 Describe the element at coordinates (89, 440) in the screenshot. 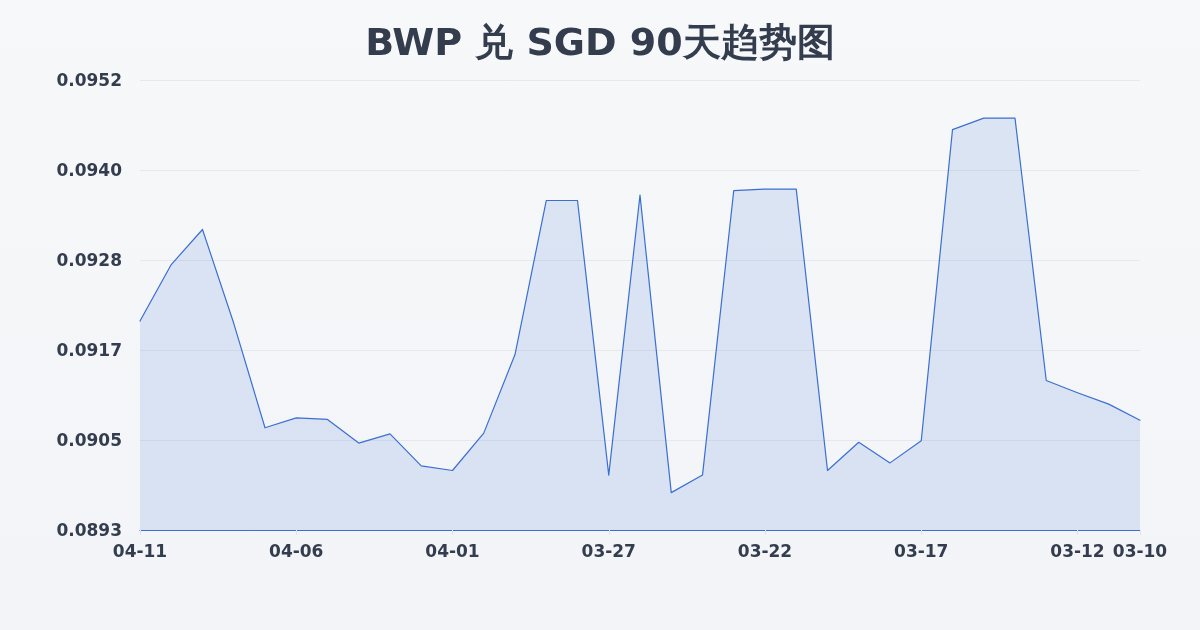

I see `y-tick-label: 0.0905` at that location.